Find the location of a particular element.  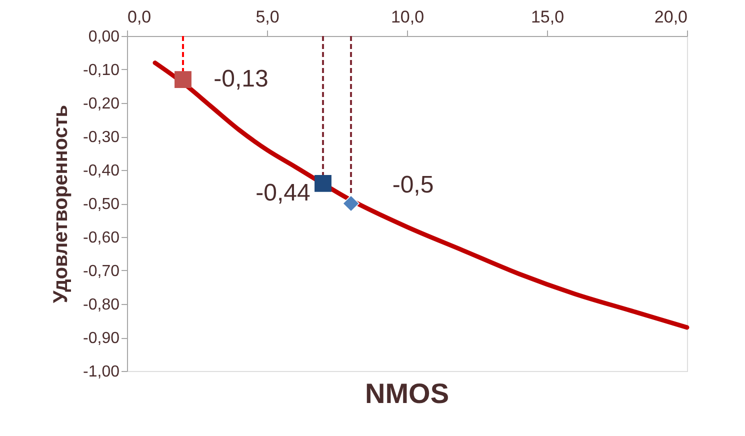

y-tick-label: -0,30 is located at coordinates (101, 137).